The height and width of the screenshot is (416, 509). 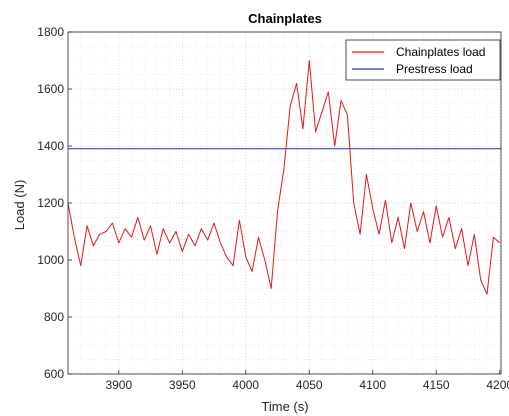 I want to click on y-axis-ticks: 600 800 1000 1200 1400 1600 1800, so click(x=54, y=203).